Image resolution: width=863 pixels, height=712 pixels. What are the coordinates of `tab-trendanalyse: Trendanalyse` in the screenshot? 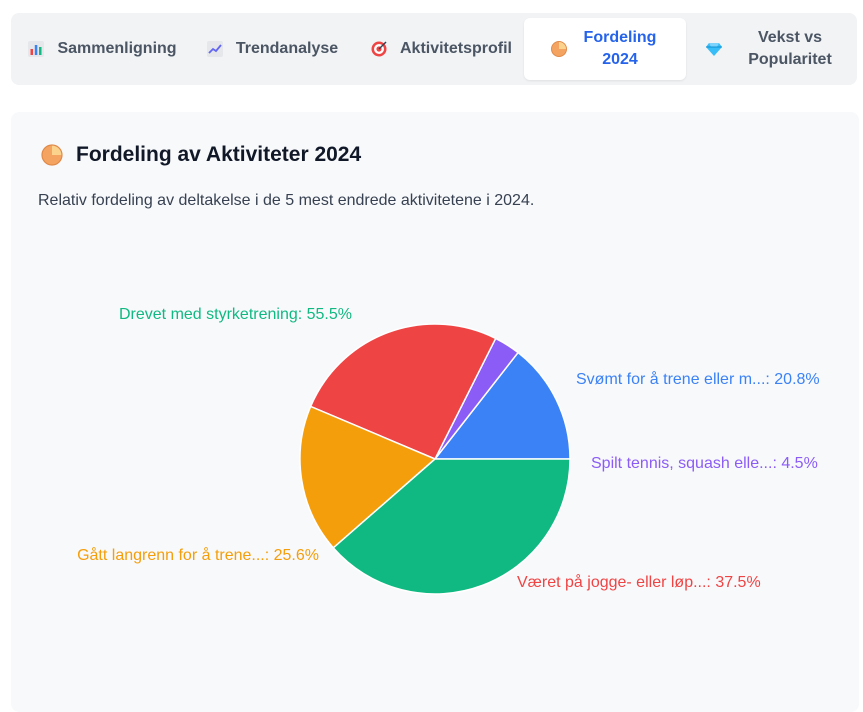 It's located at (272, 49).